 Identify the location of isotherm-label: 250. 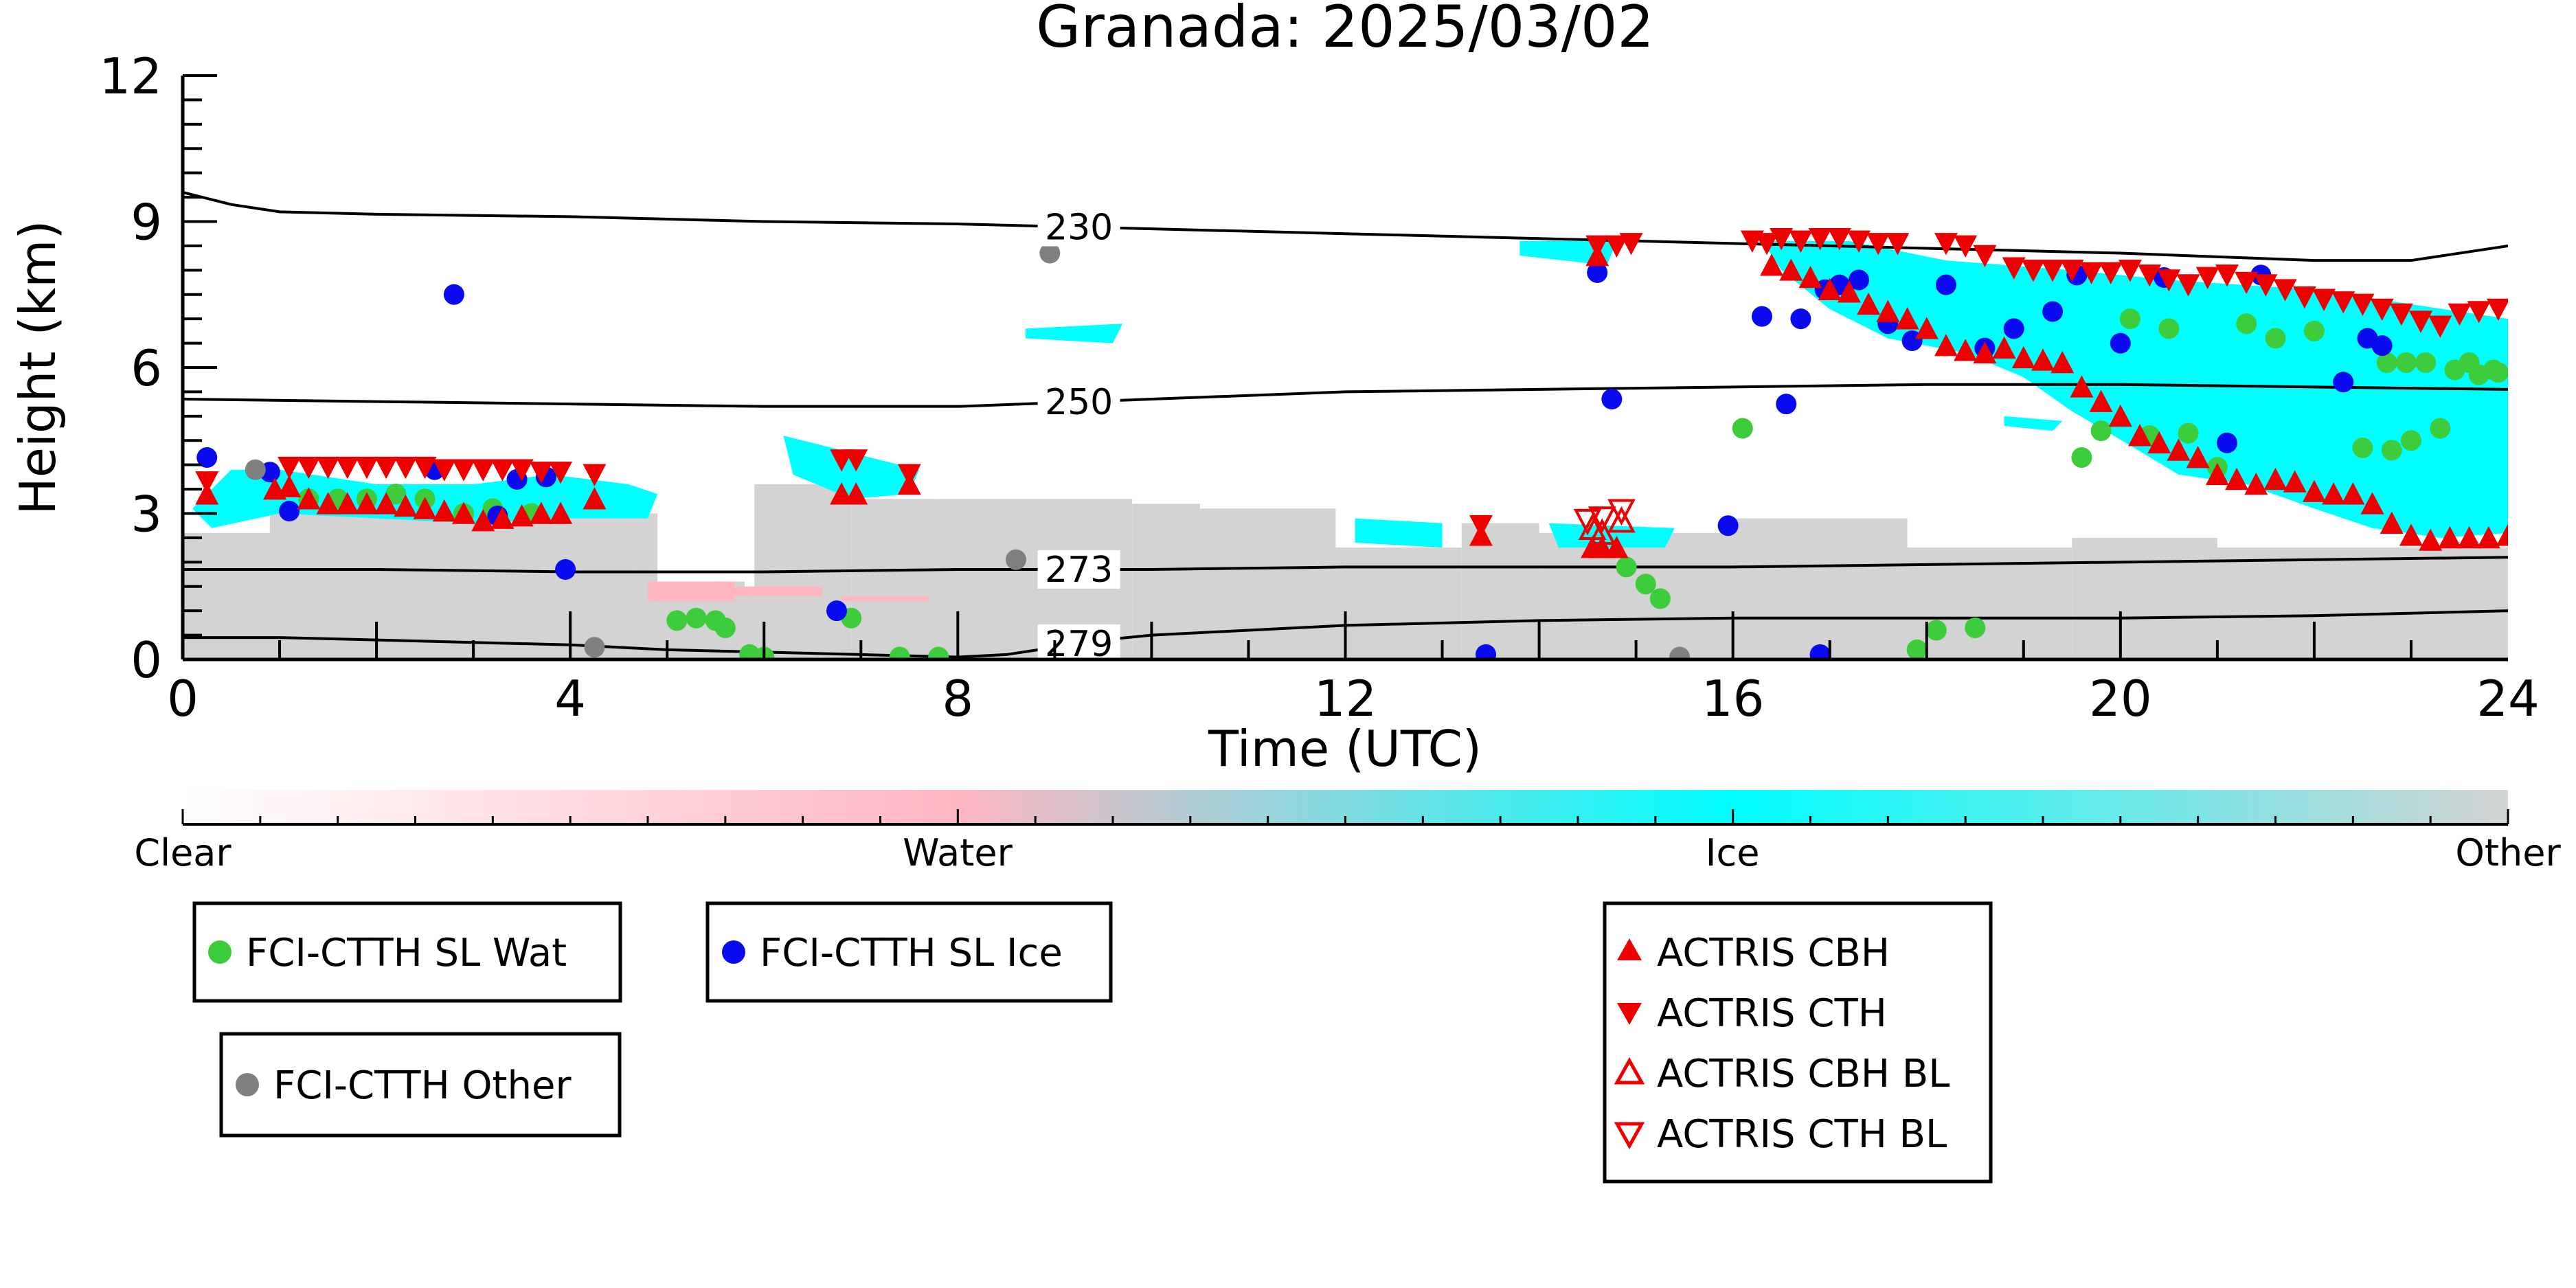
(1079, 402).